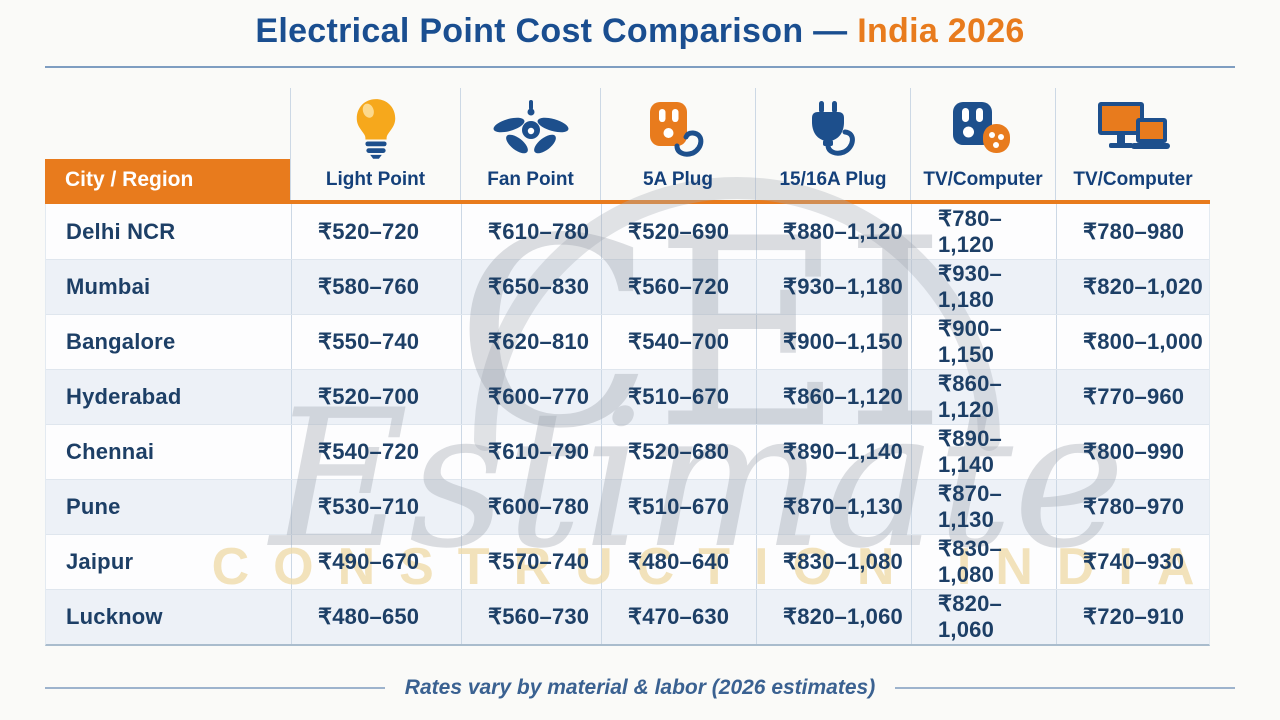 The width and height of the screenshot is (1280, 720). I want to click on cost-range-cell: ₹480–640, so click(678, 562).